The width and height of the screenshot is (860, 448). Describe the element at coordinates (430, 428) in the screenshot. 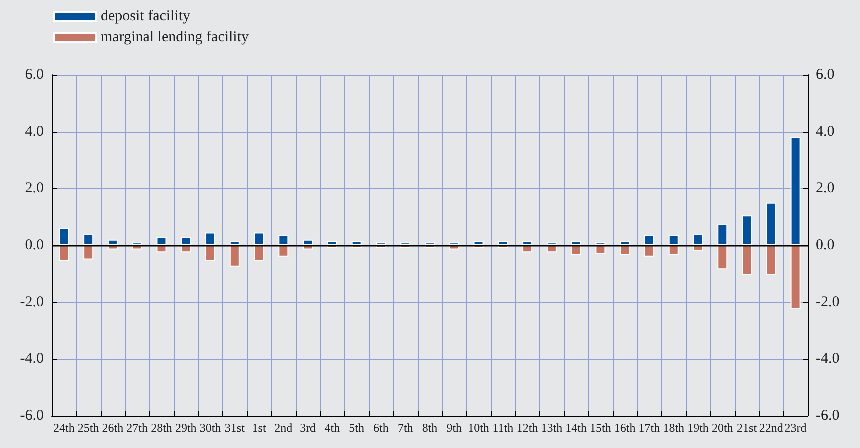

I see `x-tick-label: 8th` at that location.